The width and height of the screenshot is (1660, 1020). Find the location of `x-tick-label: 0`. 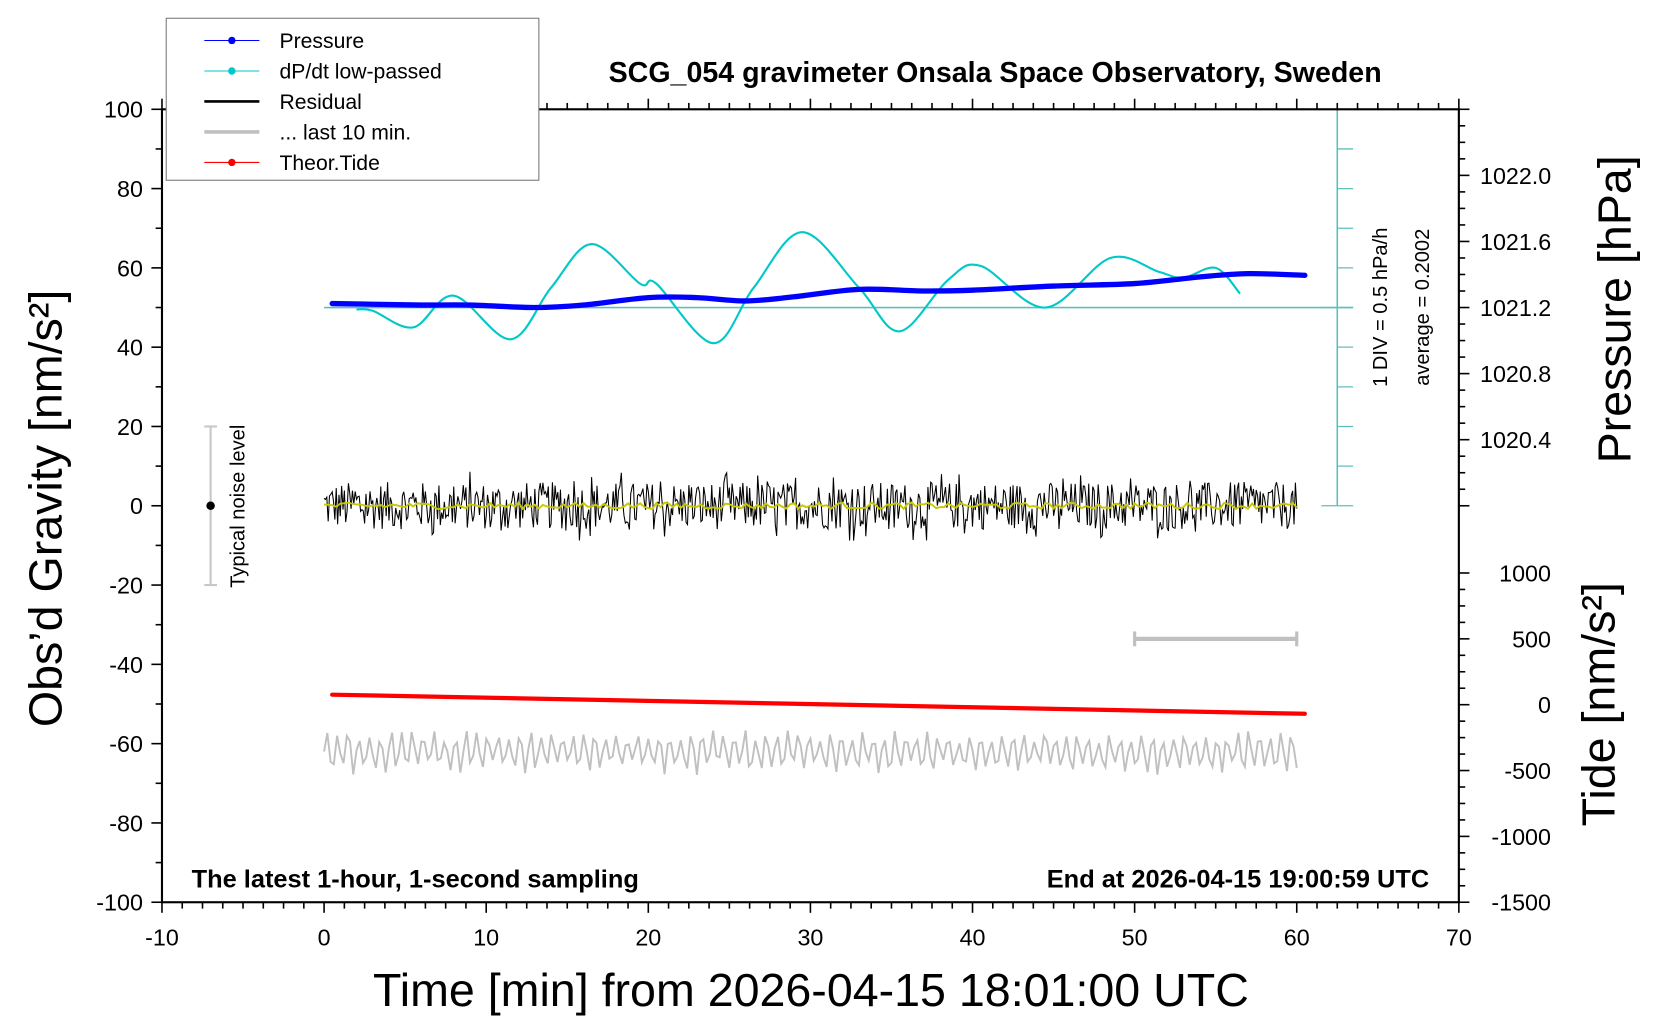

x-tick-label: 0 is located at coordinates (324, 938).